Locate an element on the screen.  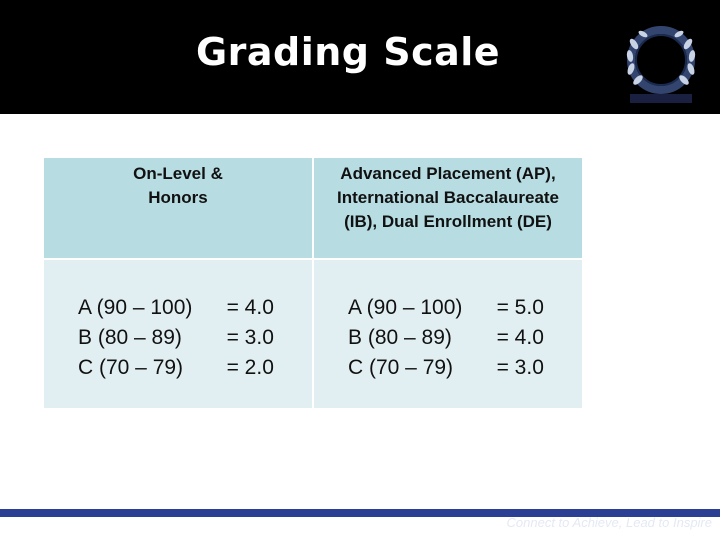
footer-tagline: Connect to Achieve, Lead to Inspire is located at coordinates (609, 522).